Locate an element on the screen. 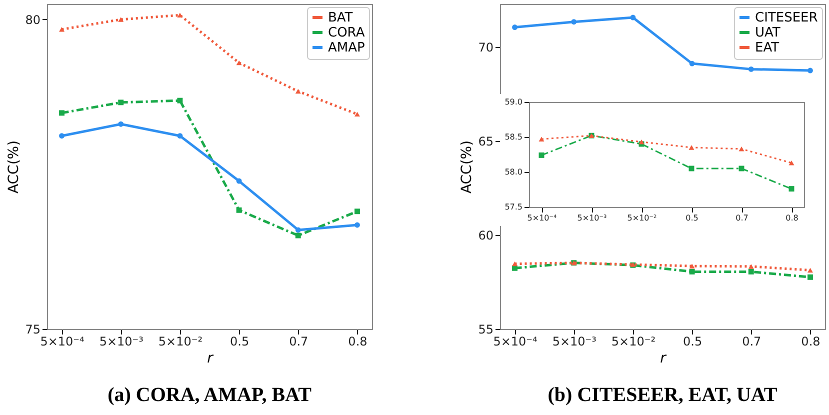  legend-label: CORA is located at coordinates (346, 33).